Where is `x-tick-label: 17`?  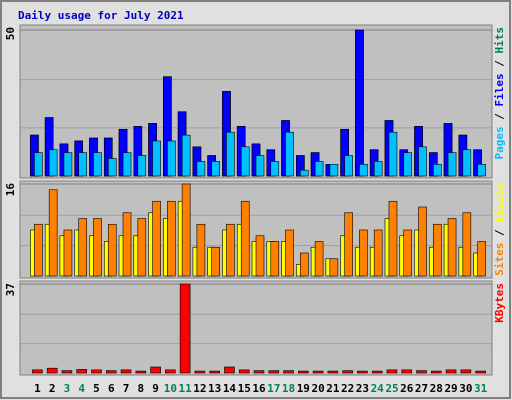
x-tick-label: 17 is located at coordinates (273, 388).